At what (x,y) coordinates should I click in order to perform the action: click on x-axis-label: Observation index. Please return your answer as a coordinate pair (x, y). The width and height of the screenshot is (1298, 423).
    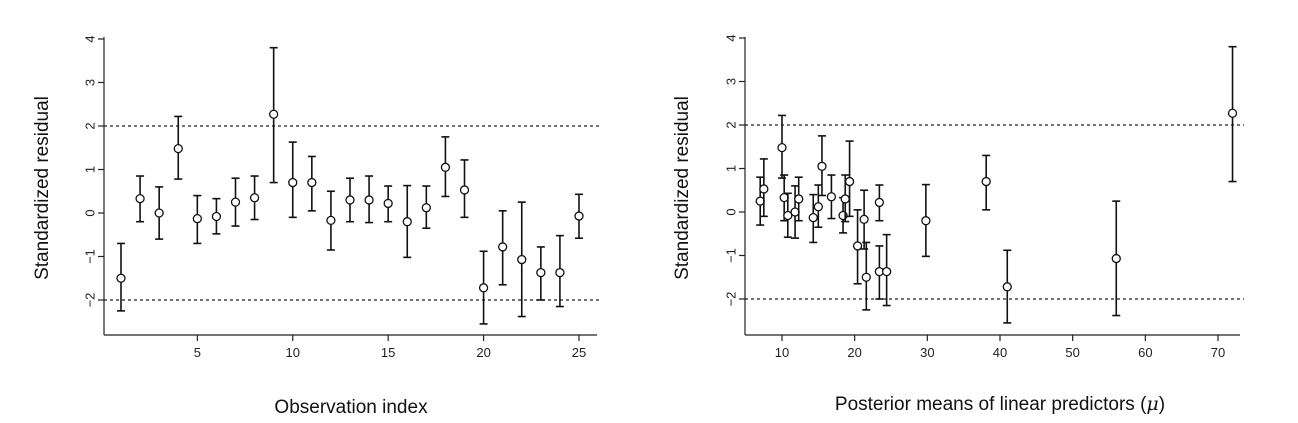
    Looking at the image, I should click on (351, 407).